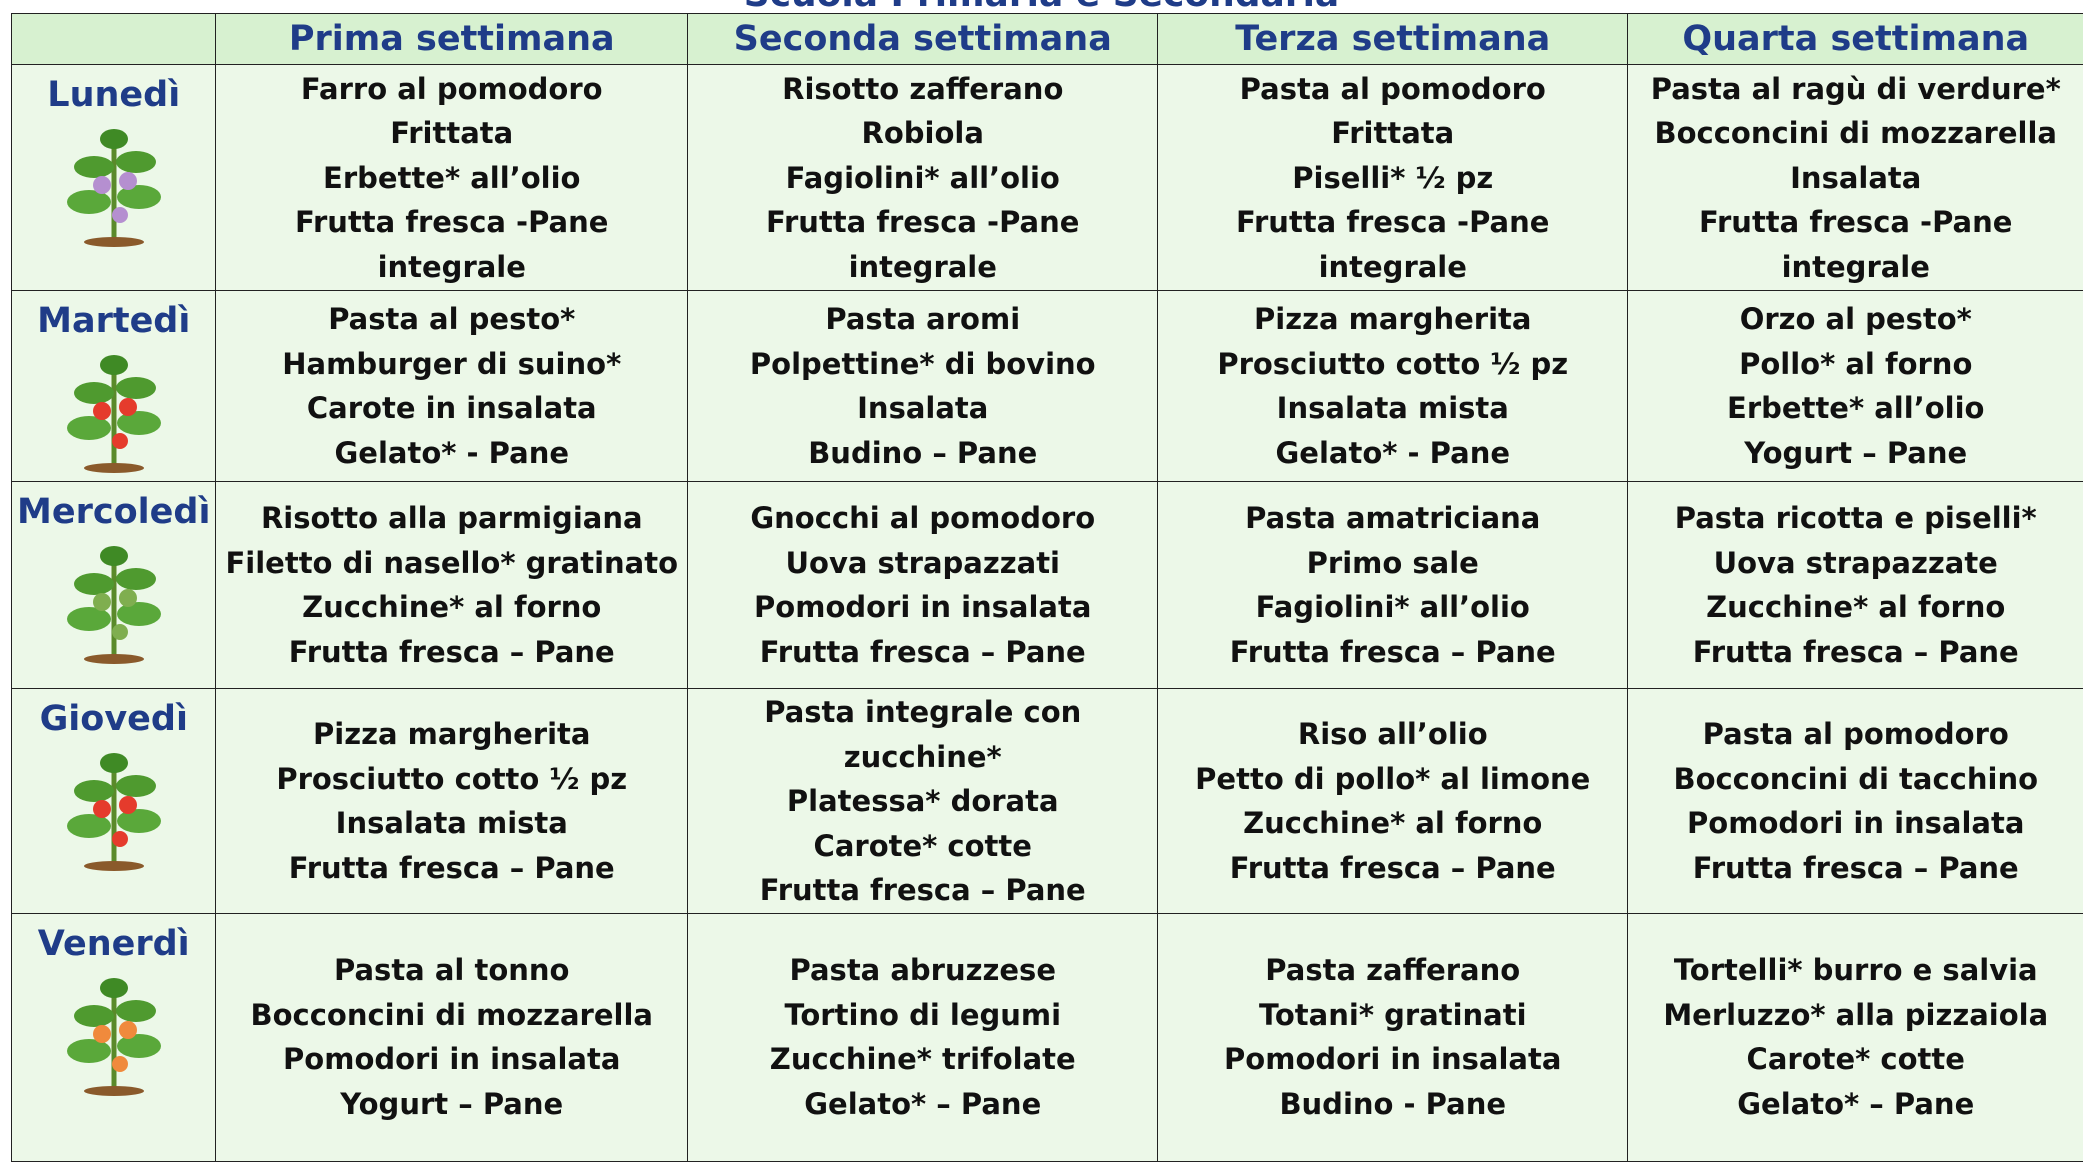 This screenshot has width=2083, height=1162. I want to click on day-label: Giovedì, so click(113, 719).